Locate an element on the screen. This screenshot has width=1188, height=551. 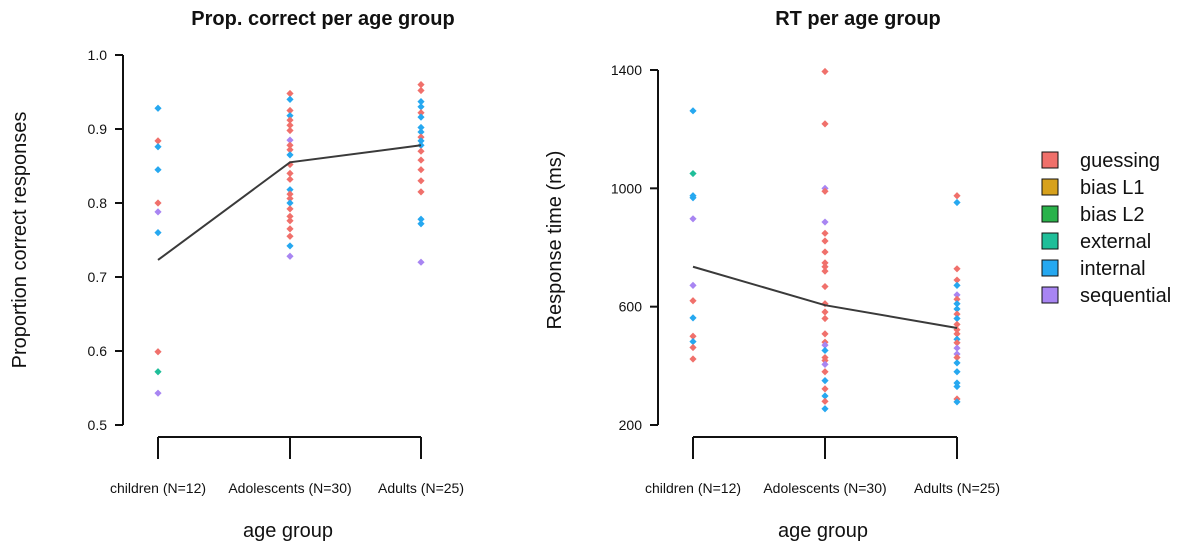
x-axis-title: age group is located at coordinates (823, 531).